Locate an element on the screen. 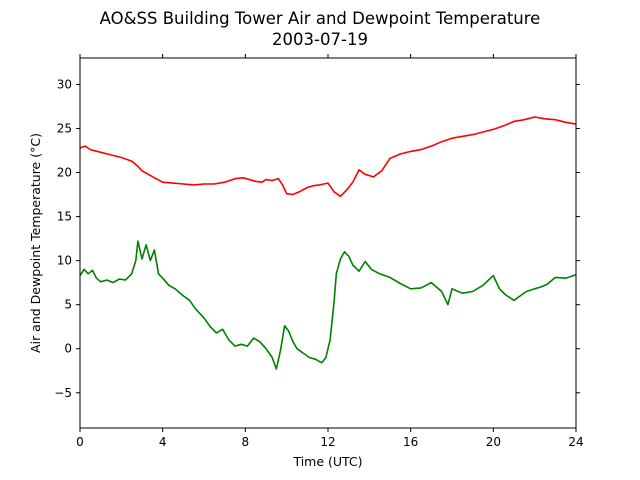 The width and height of the screenshot is (640, 480). y-tick-label: 10 is located at coordinates (64, 261).